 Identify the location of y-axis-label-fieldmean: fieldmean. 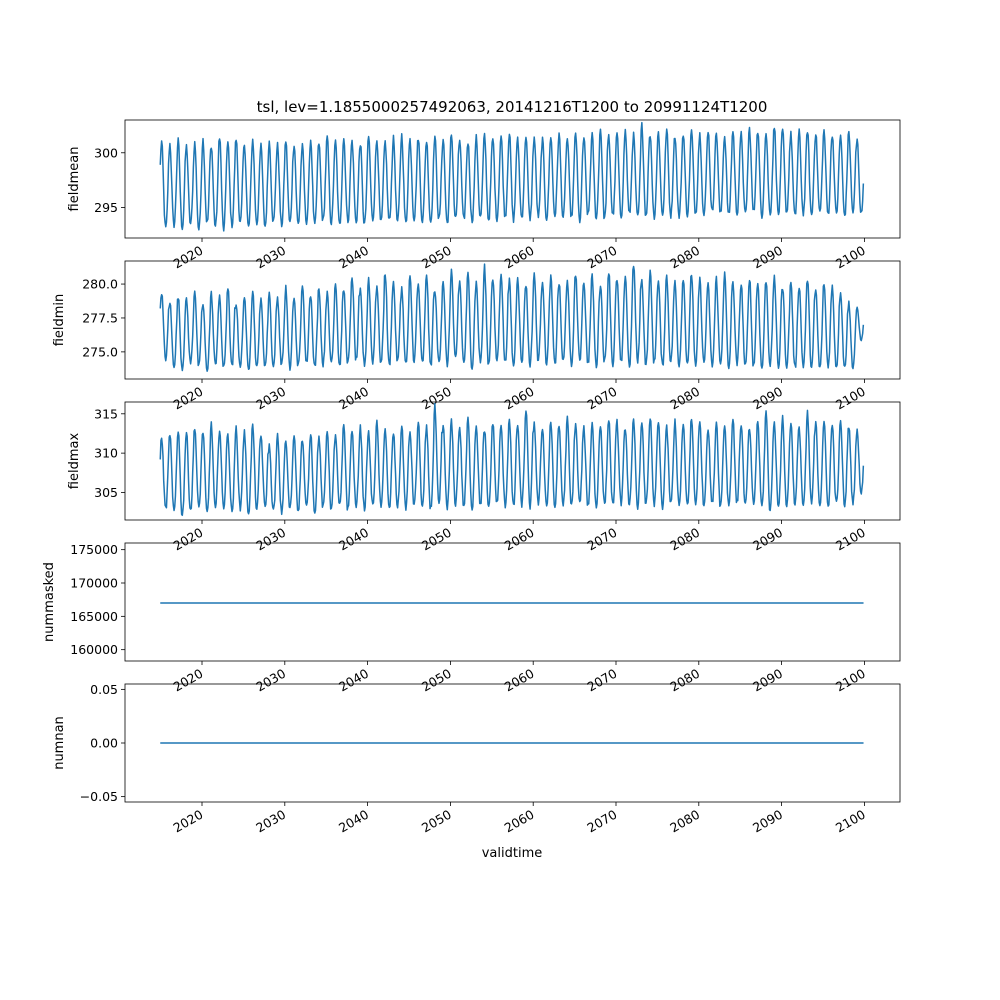
(74, 179).